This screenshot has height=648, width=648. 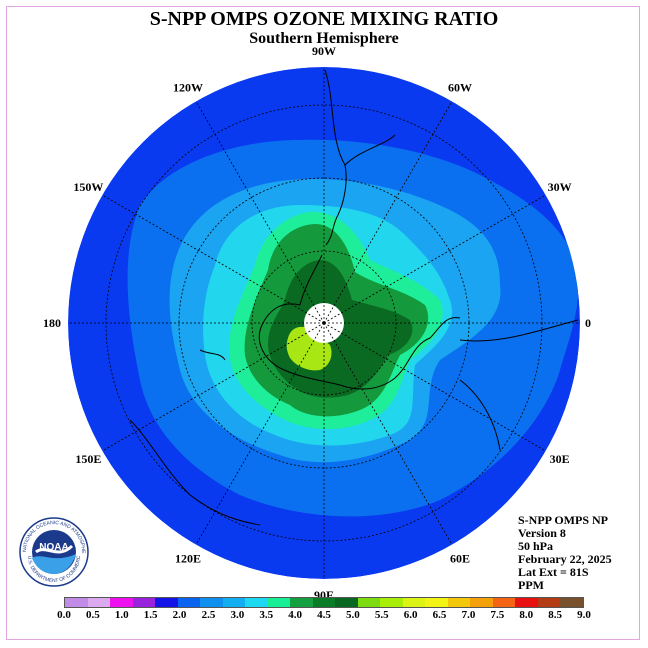 I want to click on info-date: February 22, 2025, so click(x=565, y=559).